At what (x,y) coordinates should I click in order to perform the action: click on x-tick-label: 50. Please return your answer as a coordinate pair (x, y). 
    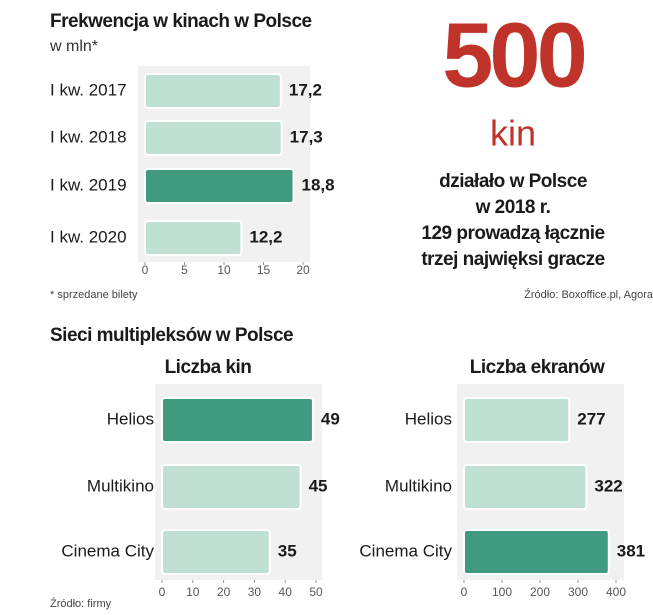
    Looking at the image, I should click on (316, 592).